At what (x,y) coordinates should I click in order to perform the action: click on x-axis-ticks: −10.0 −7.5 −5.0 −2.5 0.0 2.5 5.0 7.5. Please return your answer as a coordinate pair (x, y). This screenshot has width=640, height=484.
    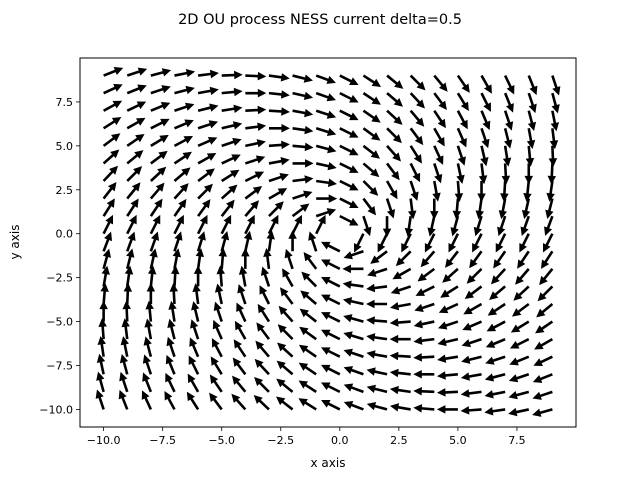
    Looking at the image, I should click on (306, 437).